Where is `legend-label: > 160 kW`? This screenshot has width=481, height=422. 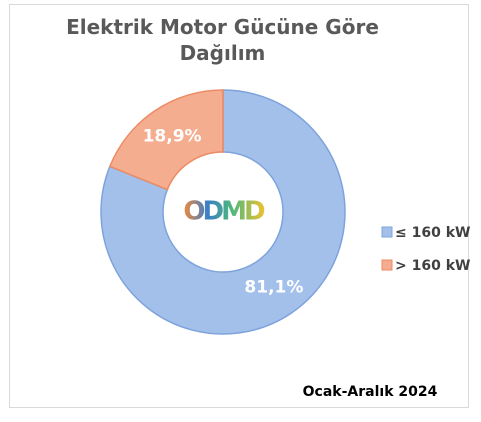 legend-label: > 160 kW is located at coordinates (432, 266).